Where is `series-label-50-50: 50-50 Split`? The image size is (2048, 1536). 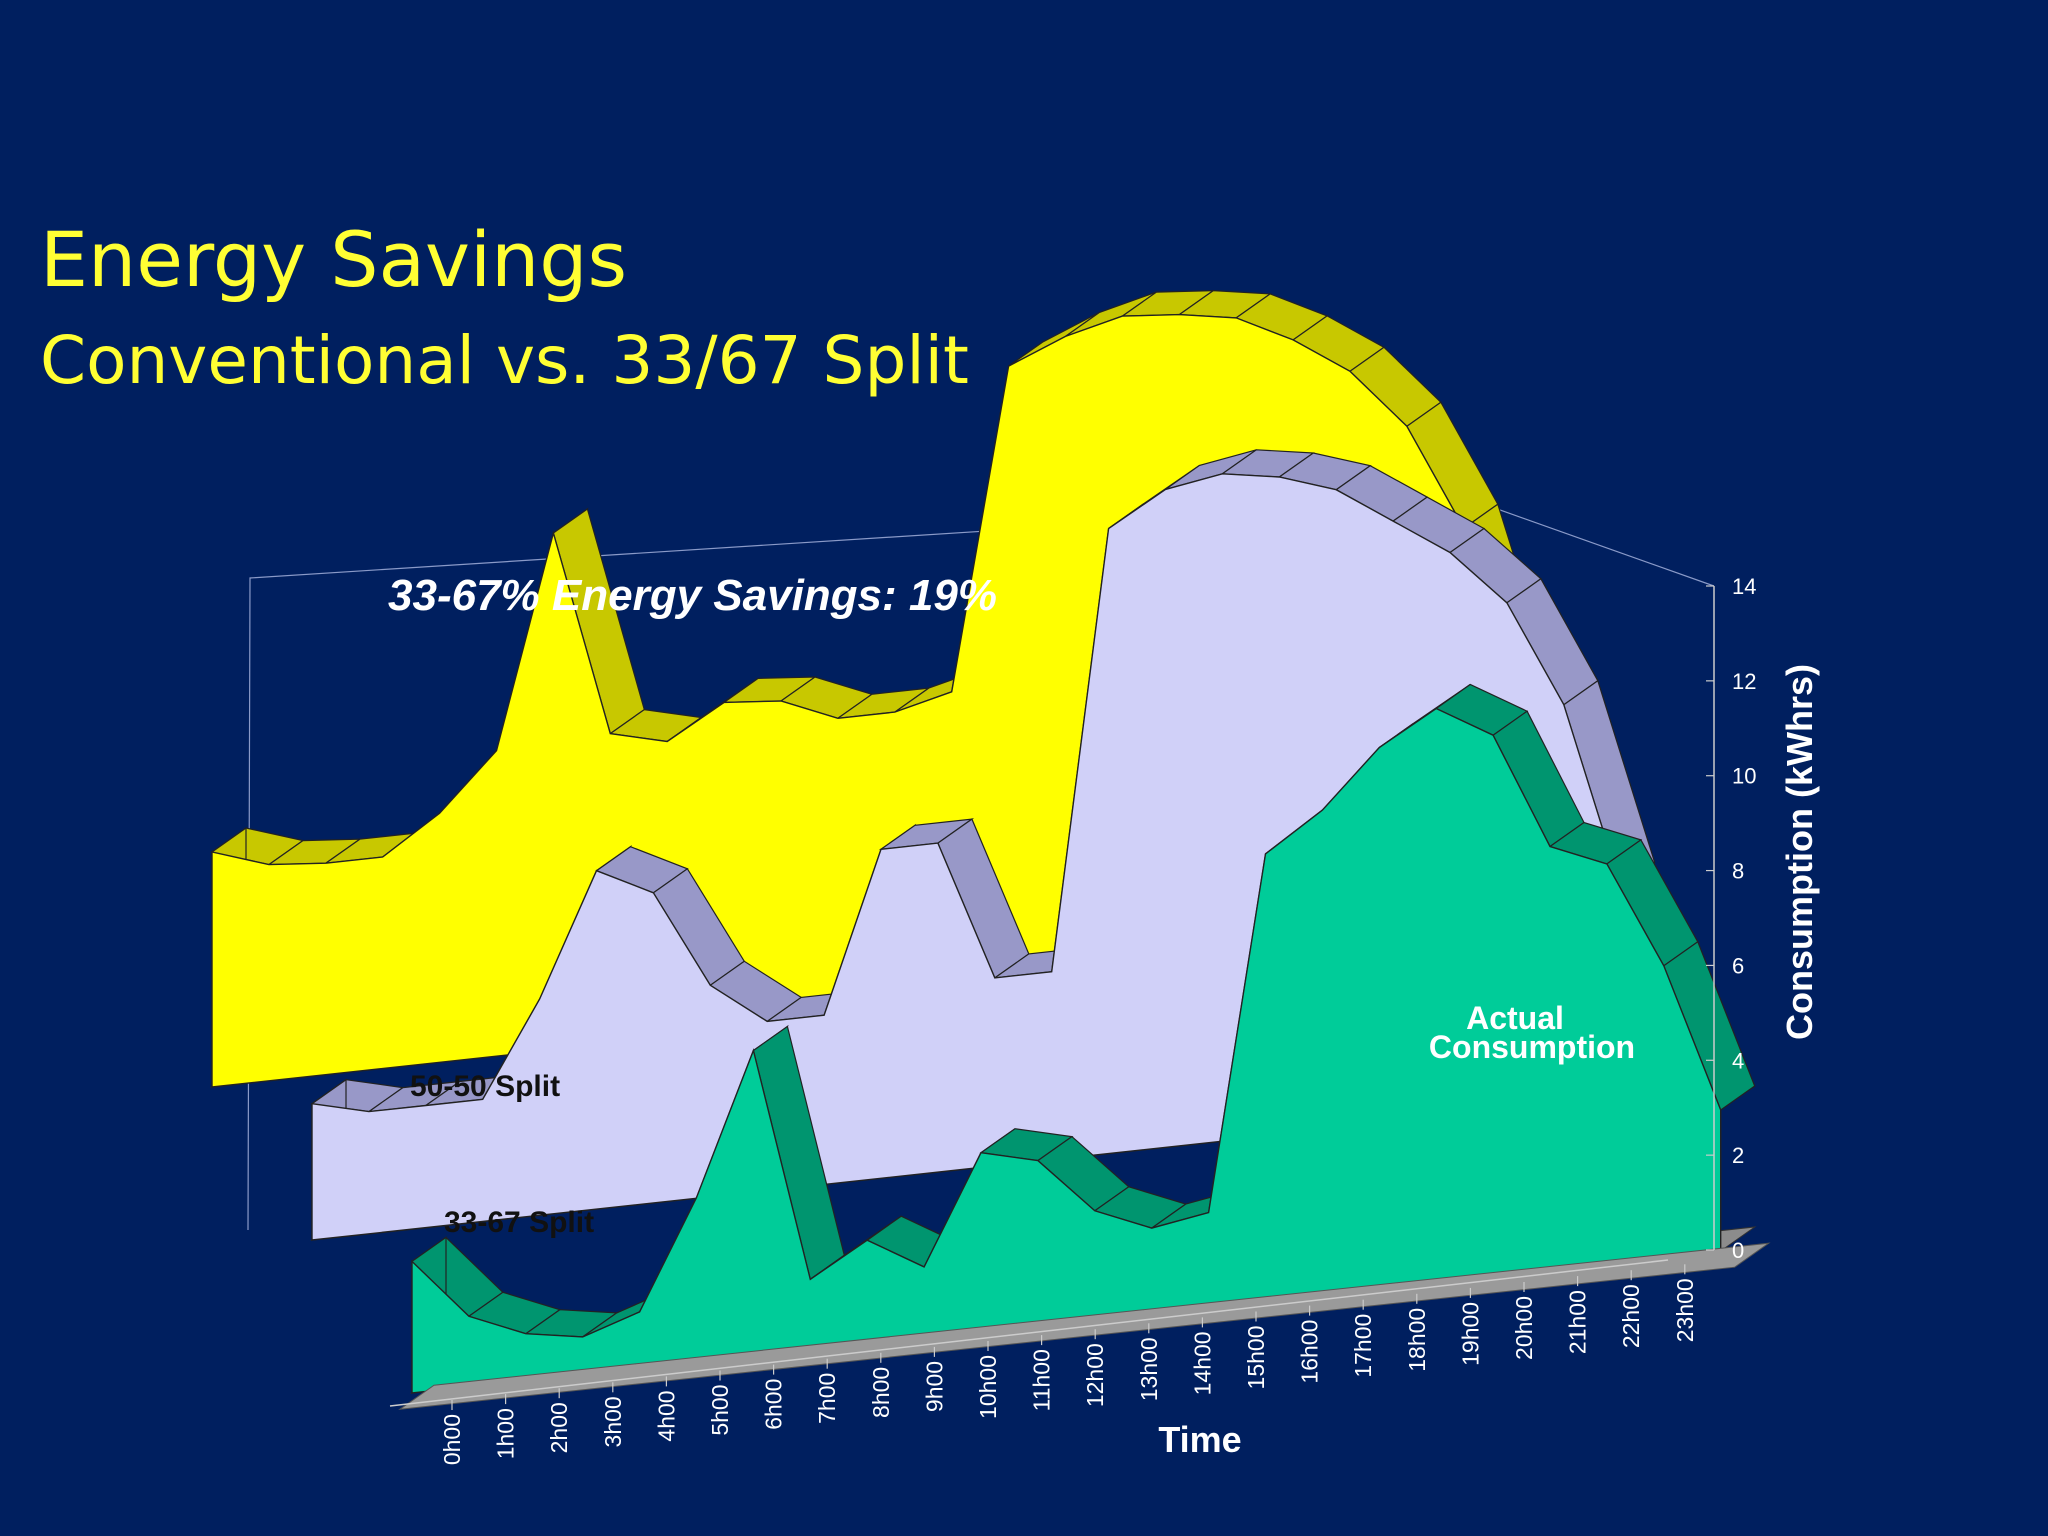
series-label-50-50: 50-50 Split is located at coordinates (485, 1086).